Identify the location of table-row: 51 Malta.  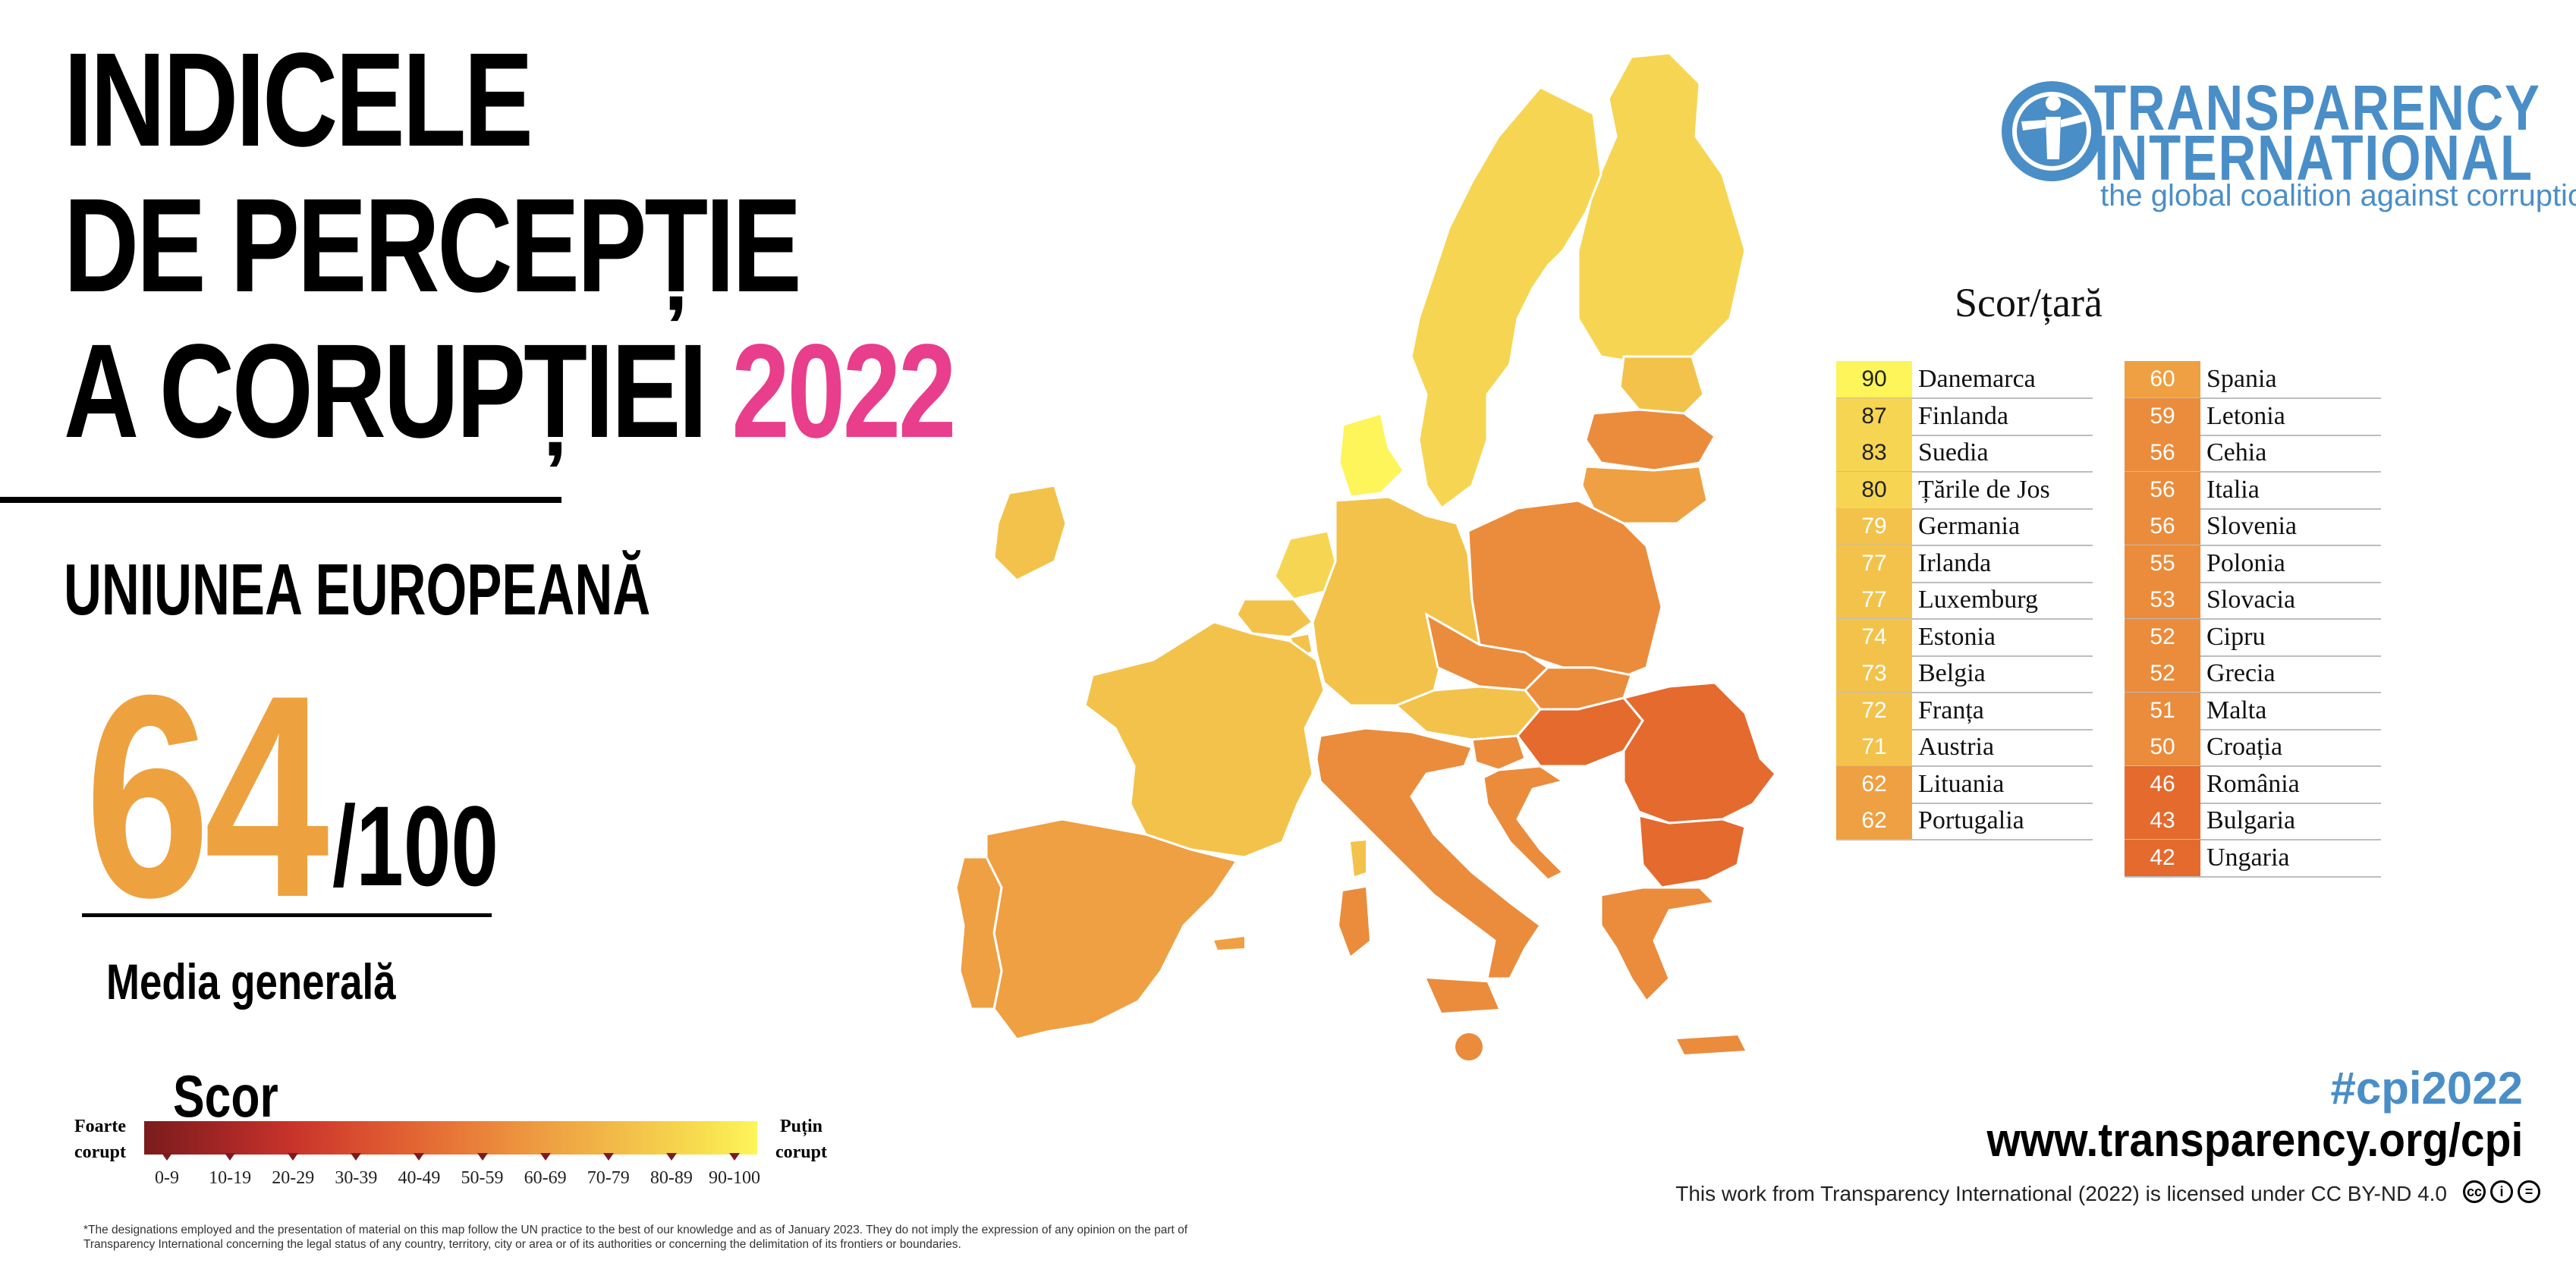
(2253, 711).